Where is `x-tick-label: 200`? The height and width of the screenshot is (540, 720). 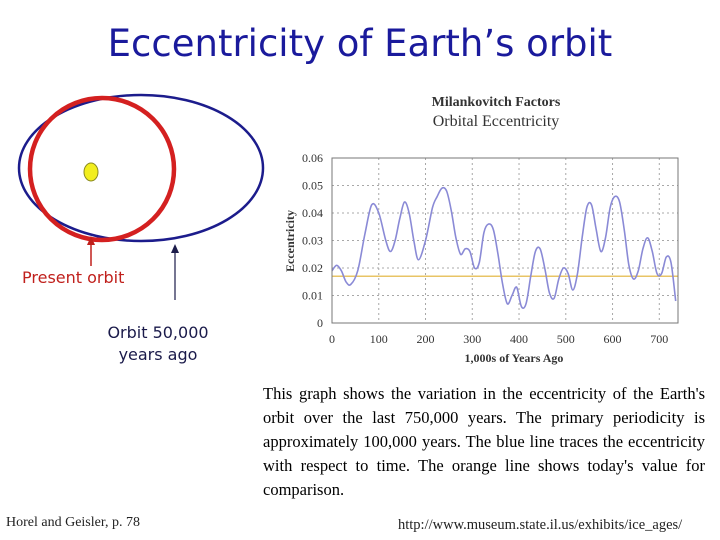
x-tick-label: 200 is located at coordinates (426, 339).